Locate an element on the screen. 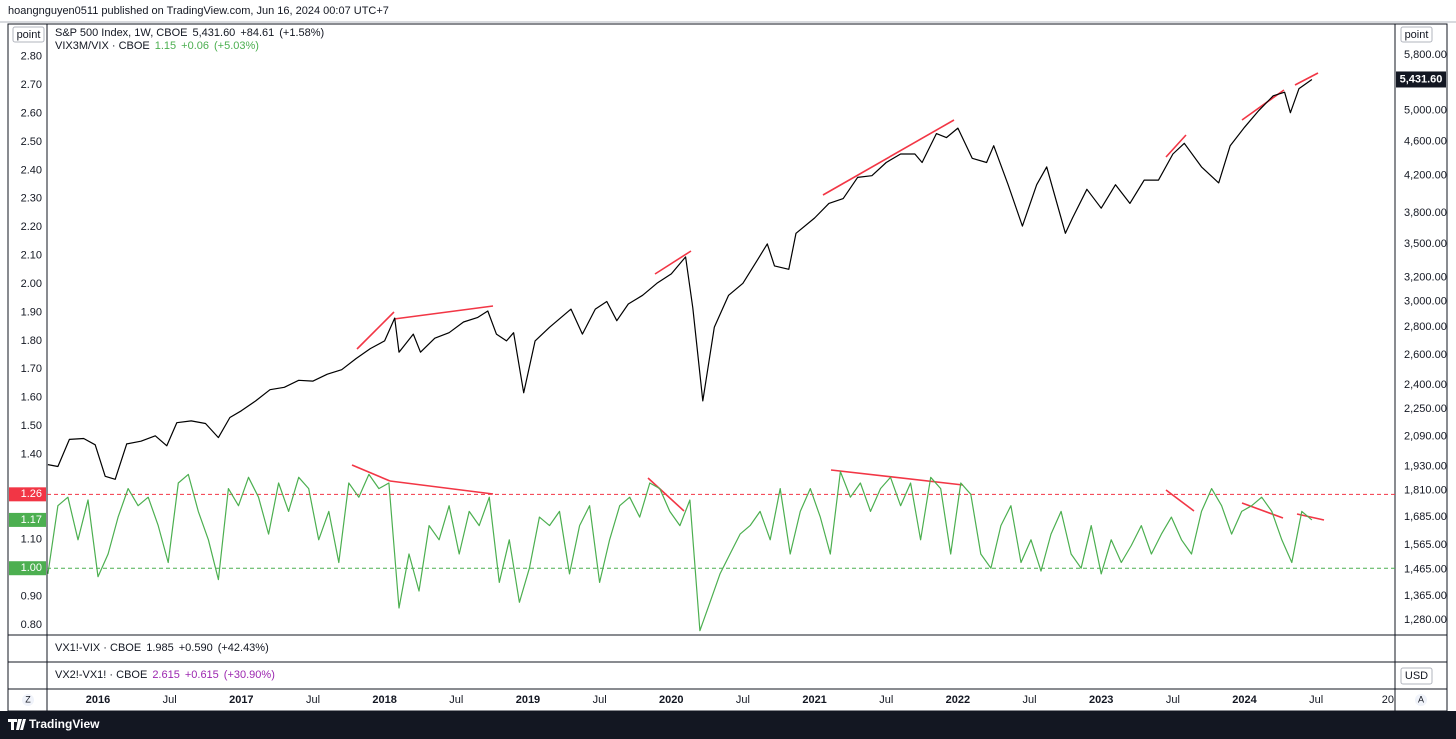 This screenshot has height=739, width=1456. legend-entry: VX2!-VX1! · CBOE 2.615 +0.615 (+30.90%) is located at coordinates (165, 675).